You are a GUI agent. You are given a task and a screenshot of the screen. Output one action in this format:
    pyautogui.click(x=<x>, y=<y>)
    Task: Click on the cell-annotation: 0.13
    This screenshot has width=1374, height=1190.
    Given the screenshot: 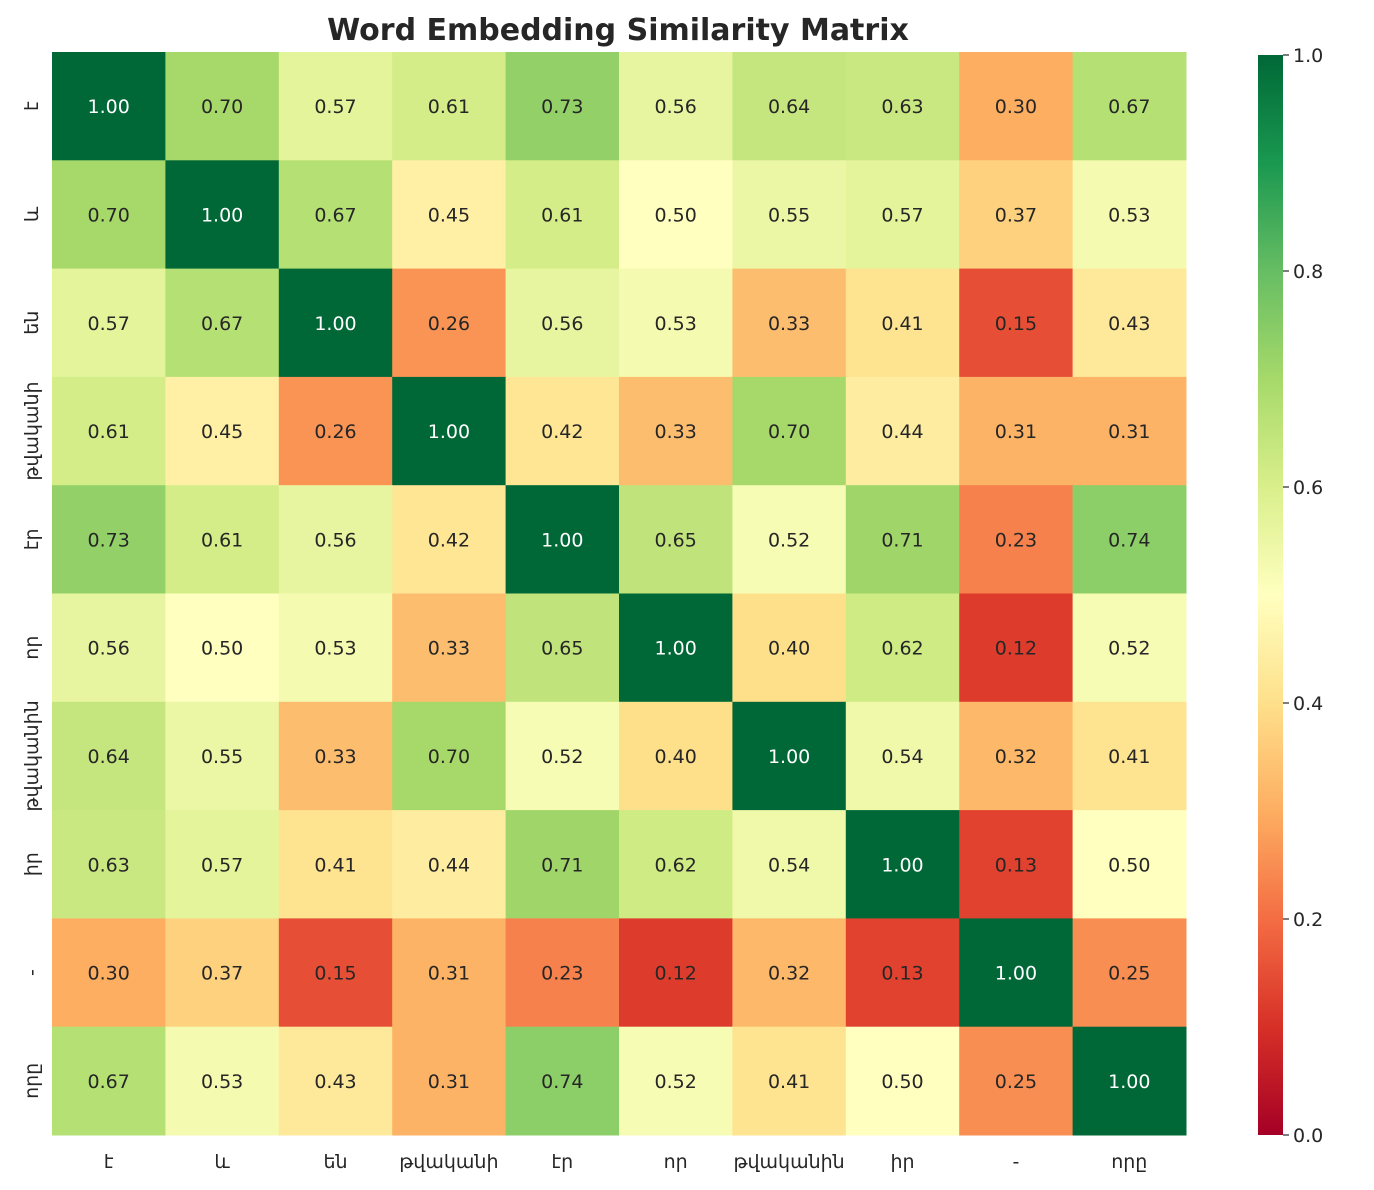 What is the action you would take?
    pyautogui.click(x=902, y=974)
    